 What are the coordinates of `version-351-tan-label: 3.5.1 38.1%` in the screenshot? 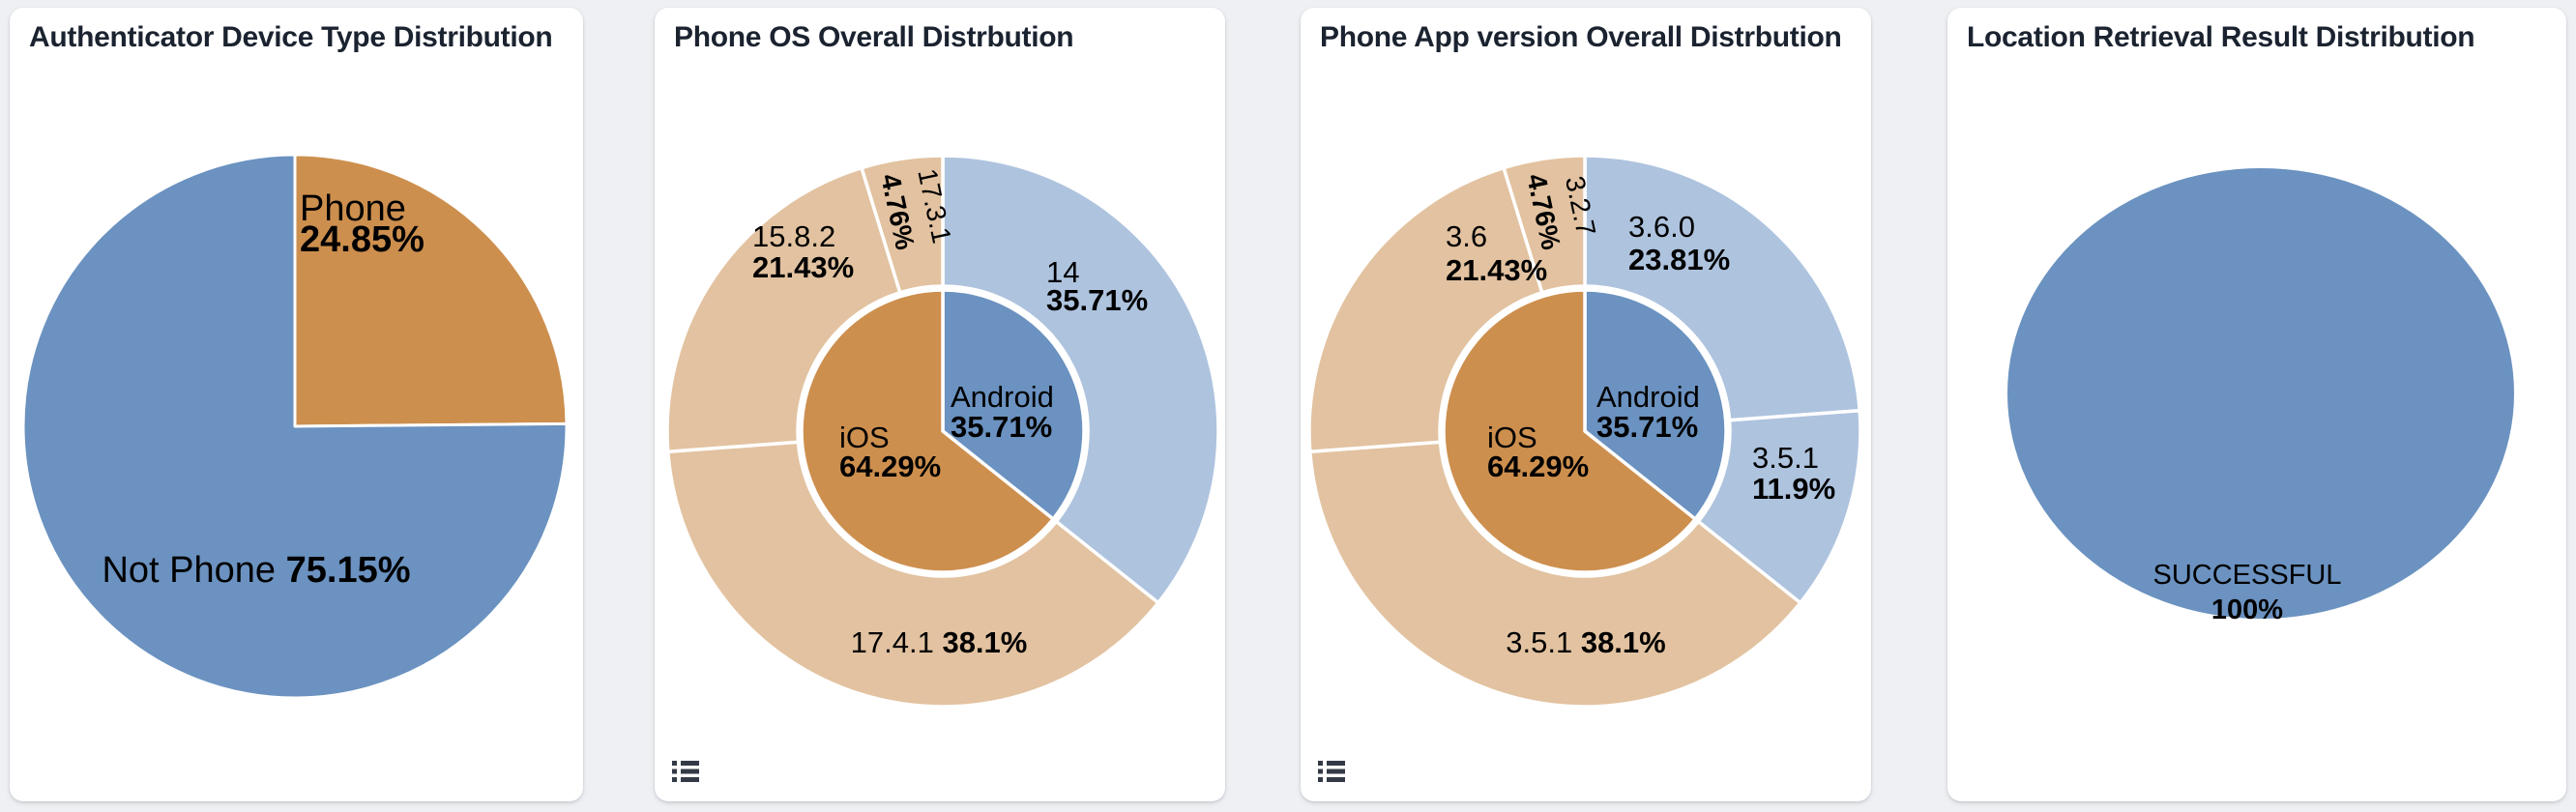 It's located at (1585, 642).